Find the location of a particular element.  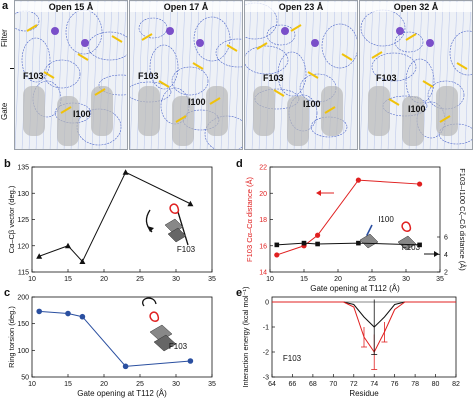

y-tick-label-d: 16 is located at coordinates (263, 246).